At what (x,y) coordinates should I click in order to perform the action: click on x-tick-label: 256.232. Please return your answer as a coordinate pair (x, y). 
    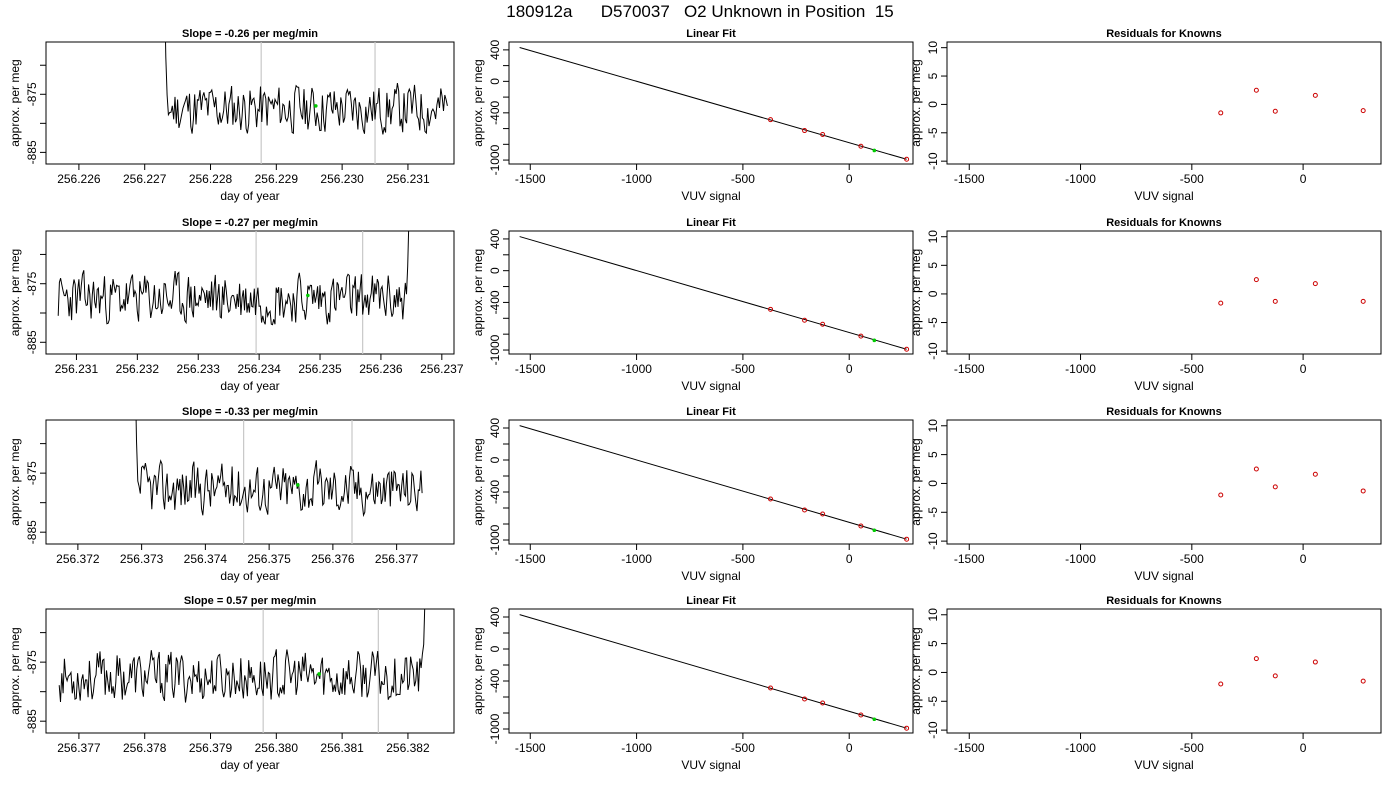
    Looking at the image, I should click on (138, 369).